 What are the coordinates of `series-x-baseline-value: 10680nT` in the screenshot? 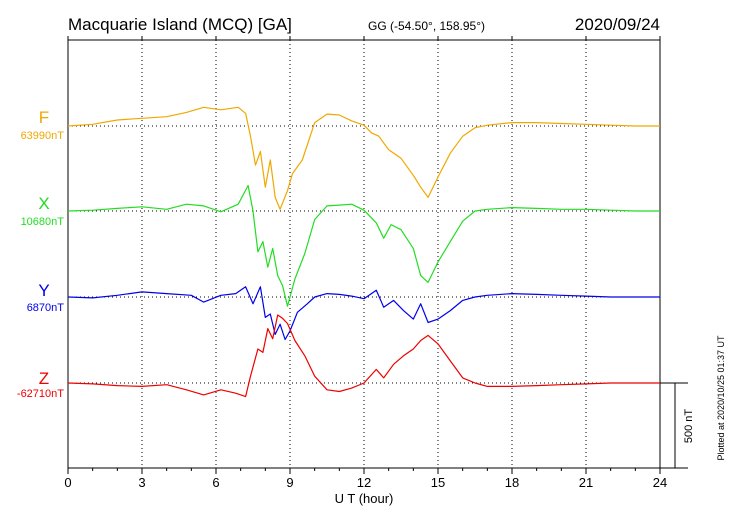 It's located at (43, 222).